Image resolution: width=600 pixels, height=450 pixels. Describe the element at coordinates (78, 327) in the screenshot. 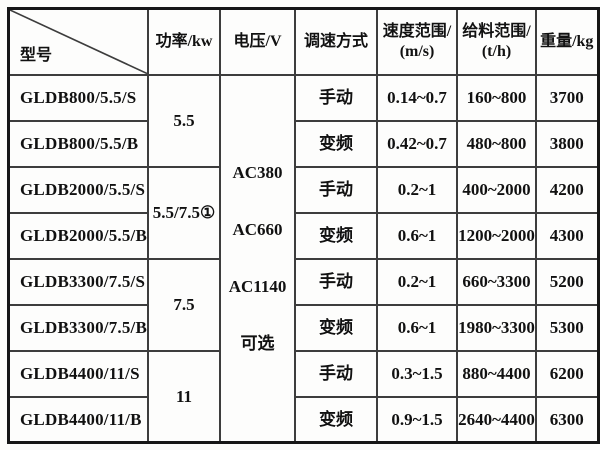

I see `model-cell: GLDB3300/7.5/B` at that location.